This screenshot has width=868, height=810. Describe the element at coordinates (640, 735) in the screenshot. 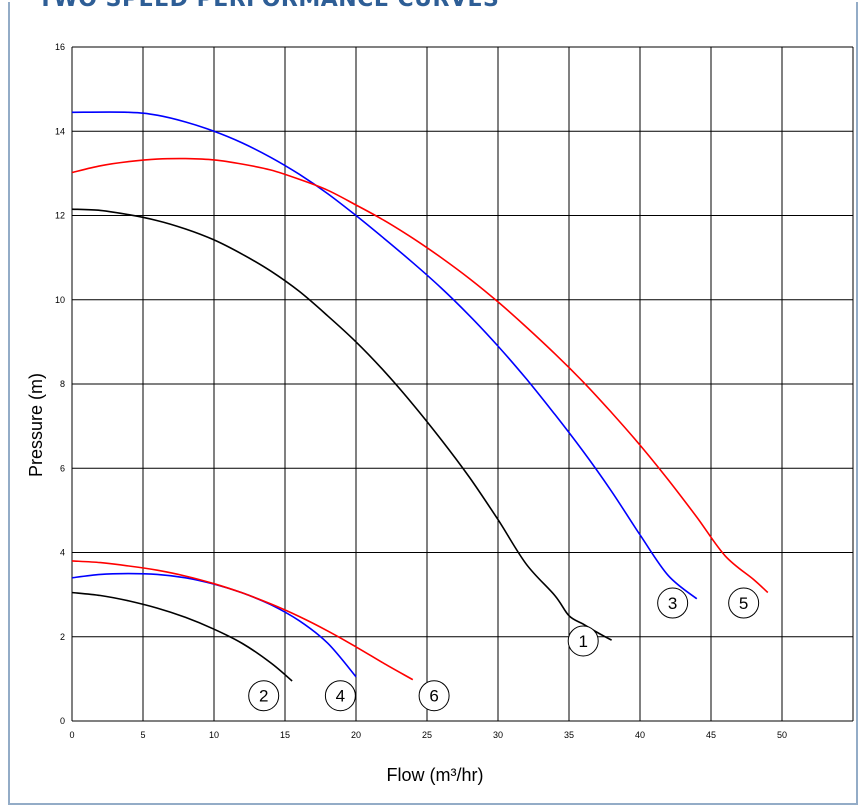

I see `x-tick-label: 40` at that location.